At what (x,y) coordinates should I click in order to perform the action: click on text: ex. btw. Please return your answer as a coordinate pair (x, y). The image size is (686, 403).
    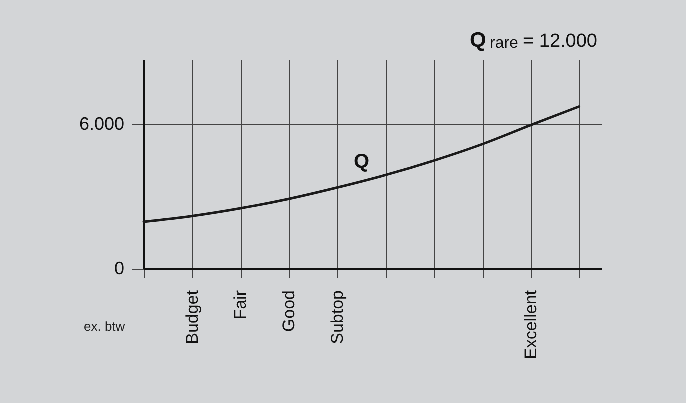
    Looking at the image, I should click on (105, 326).